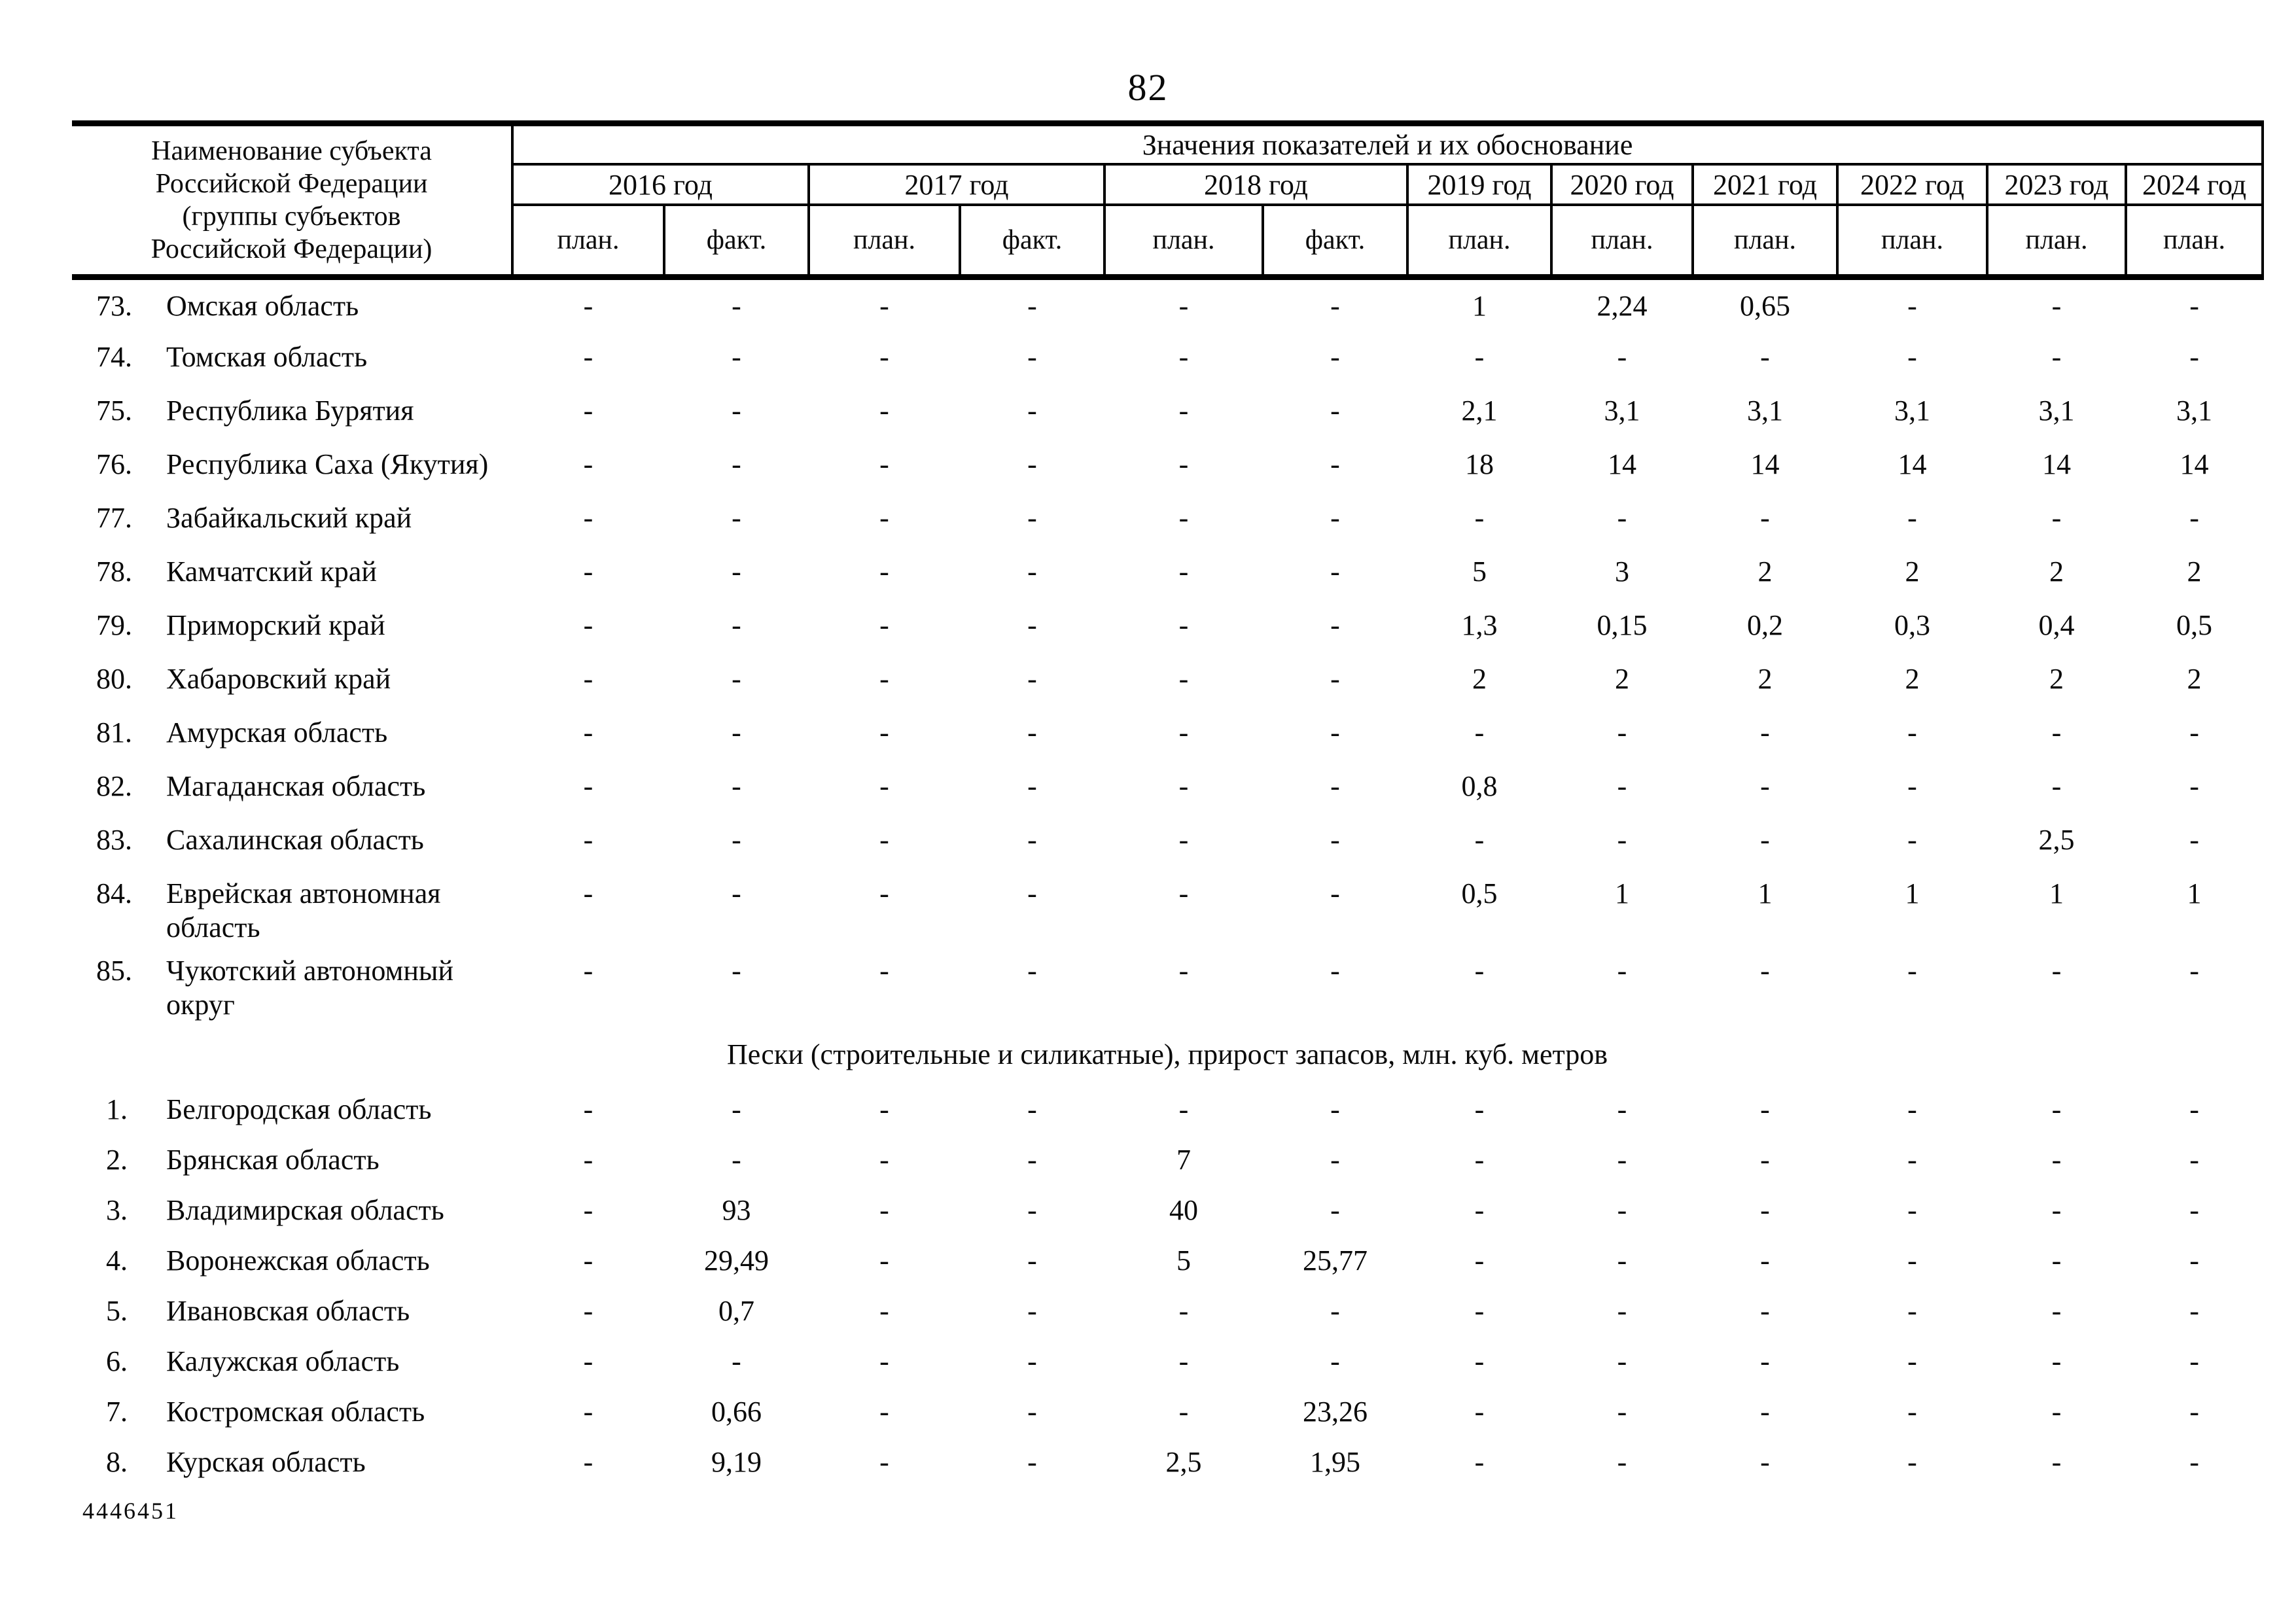 This screenshot has width=2296, height=1622. What do you see at coordinates (736, 1310) in the screenshot?
I see `value-cell: 0,7` at bounding box center [736, 1310].